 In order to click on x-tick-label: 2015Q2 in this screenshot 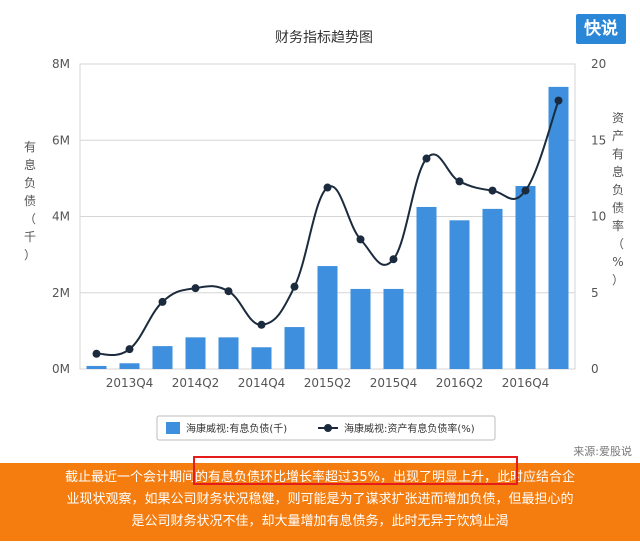, I will do `click(328, 383)`.